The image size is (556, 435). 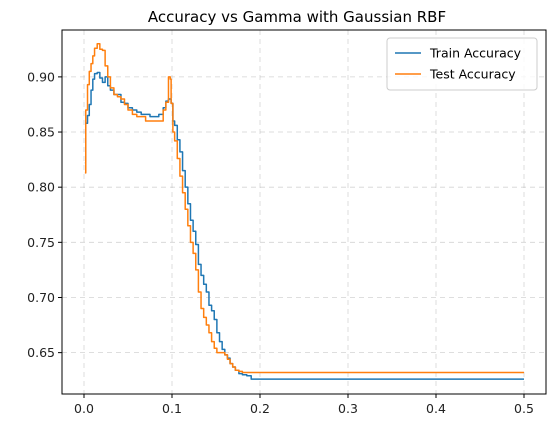 What do you see at coordinates (475, 53) in the screenshot?
I see `legend-label: Train Accuracy` at bounding box center [475, 53].